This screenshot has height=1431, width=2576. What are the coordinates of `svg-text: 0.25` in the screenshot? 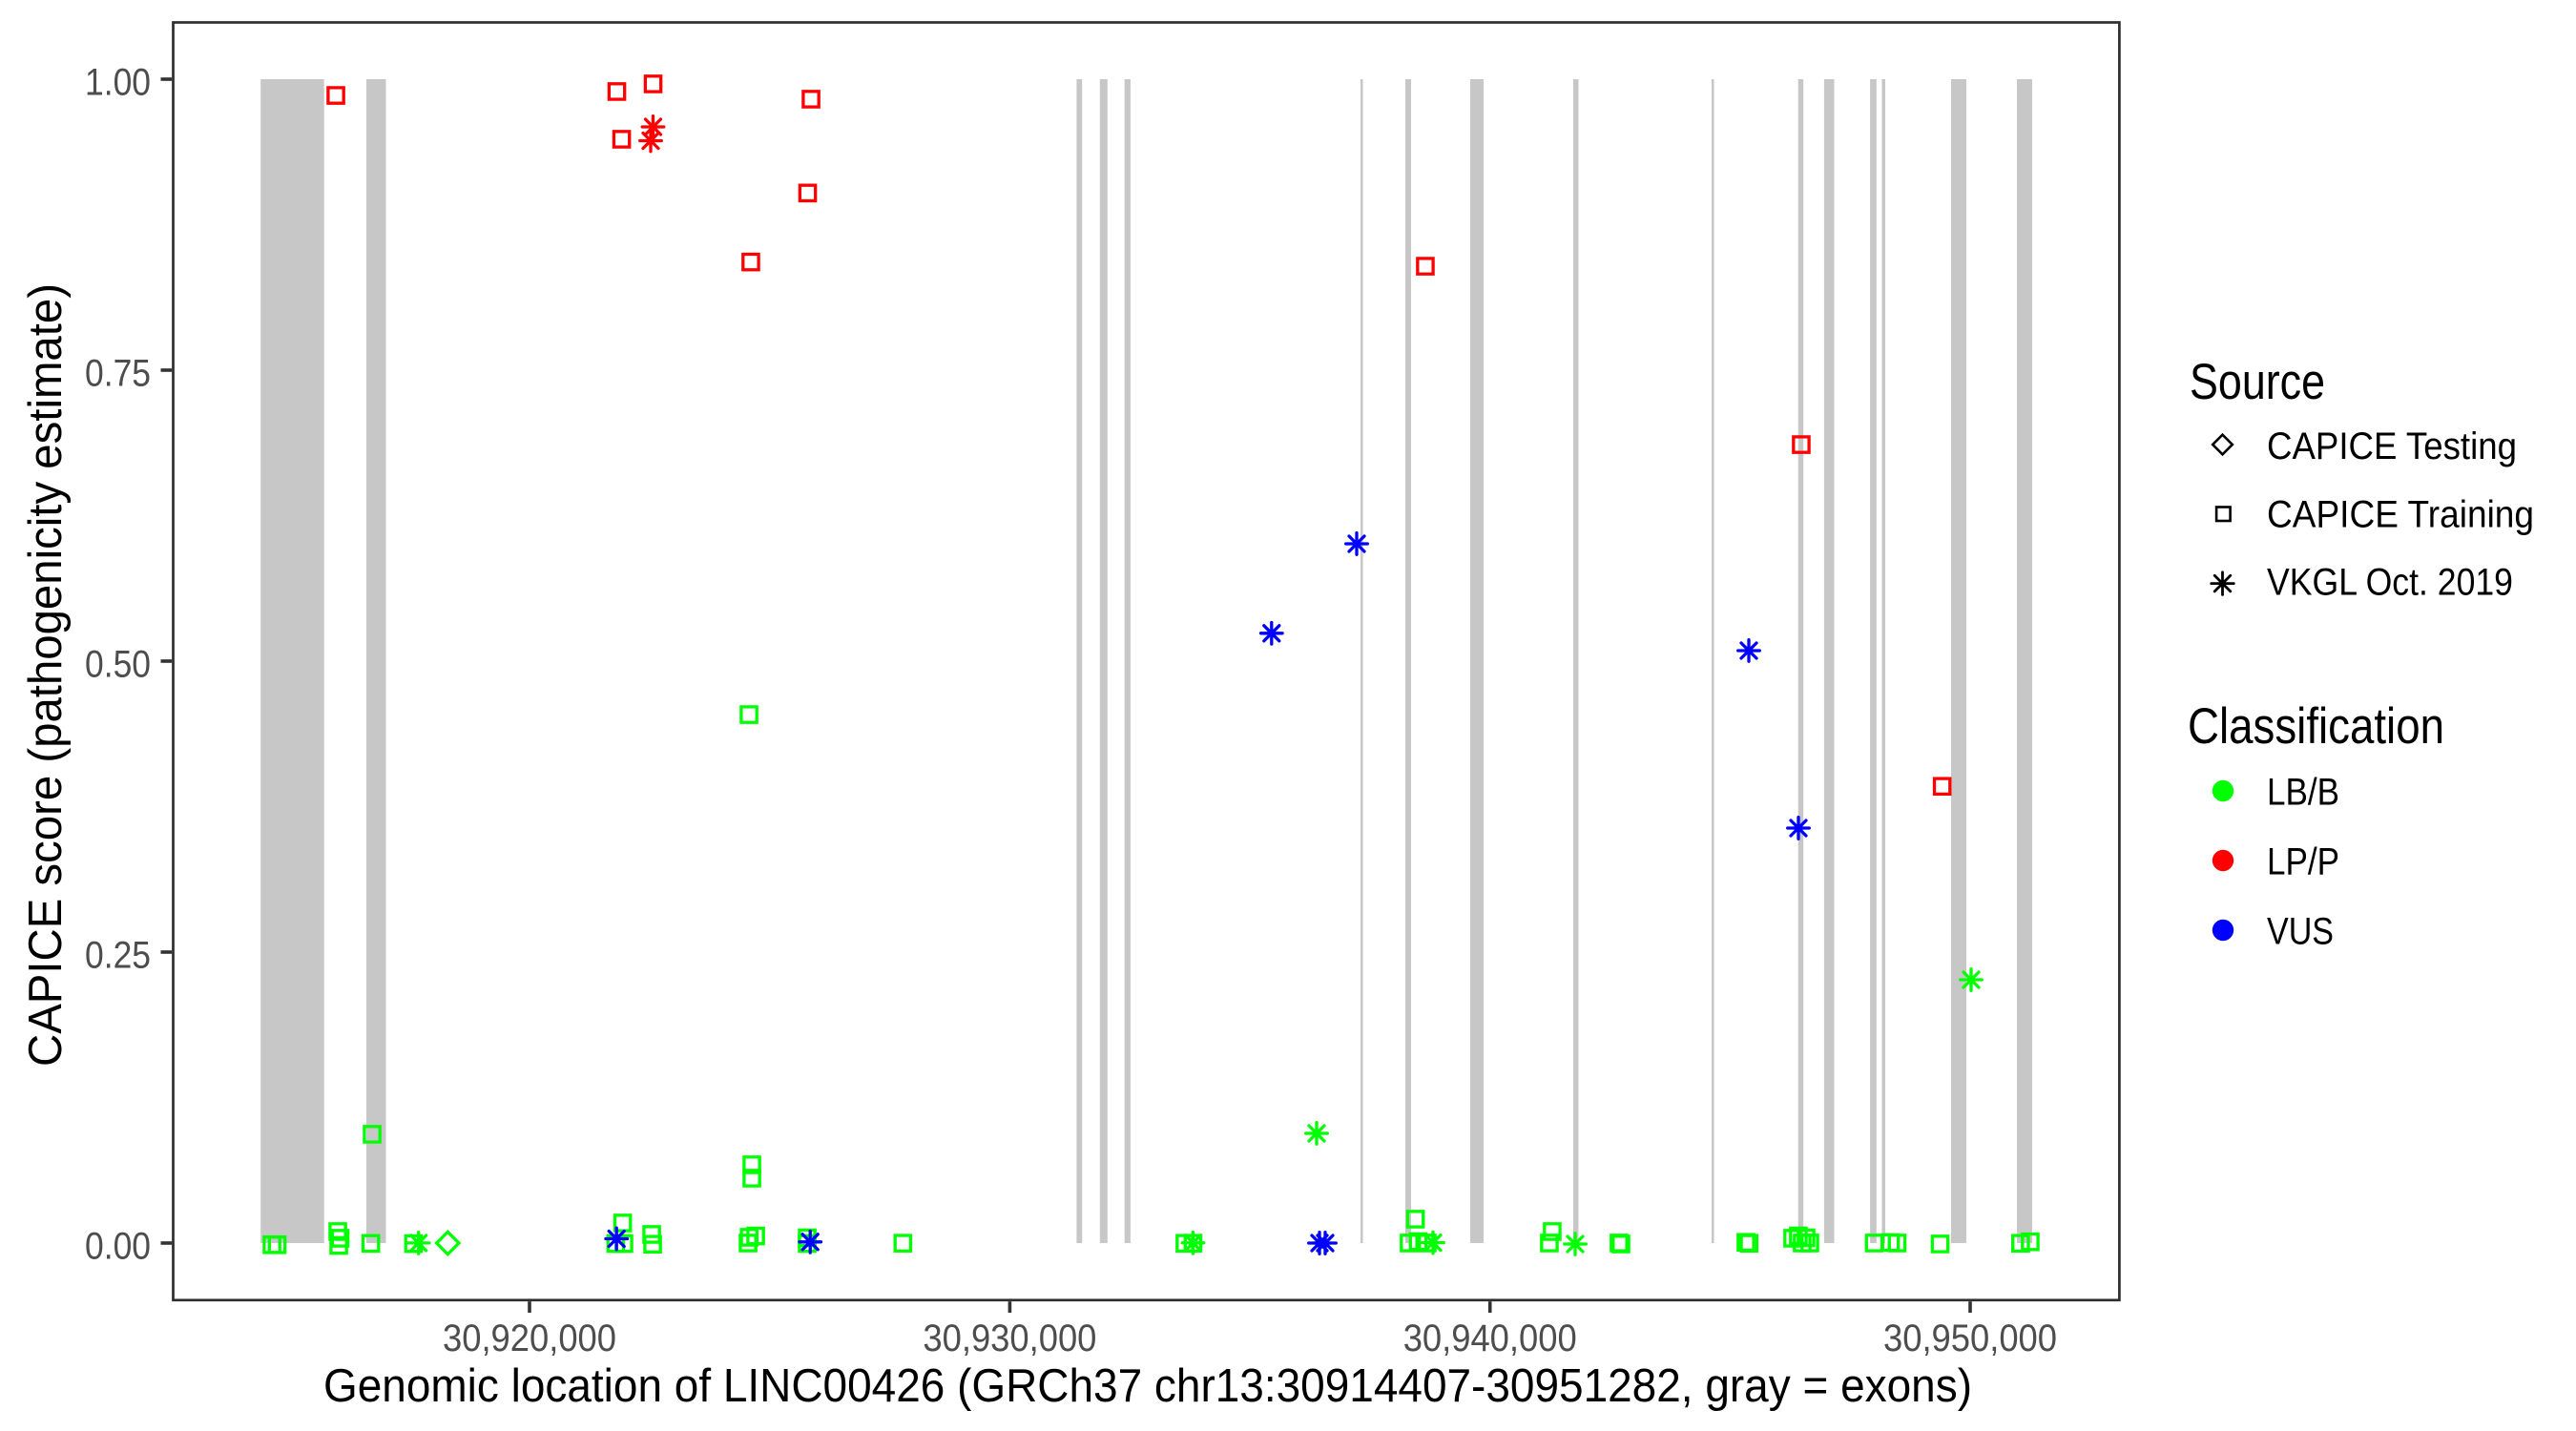 It's located at (118, 956).